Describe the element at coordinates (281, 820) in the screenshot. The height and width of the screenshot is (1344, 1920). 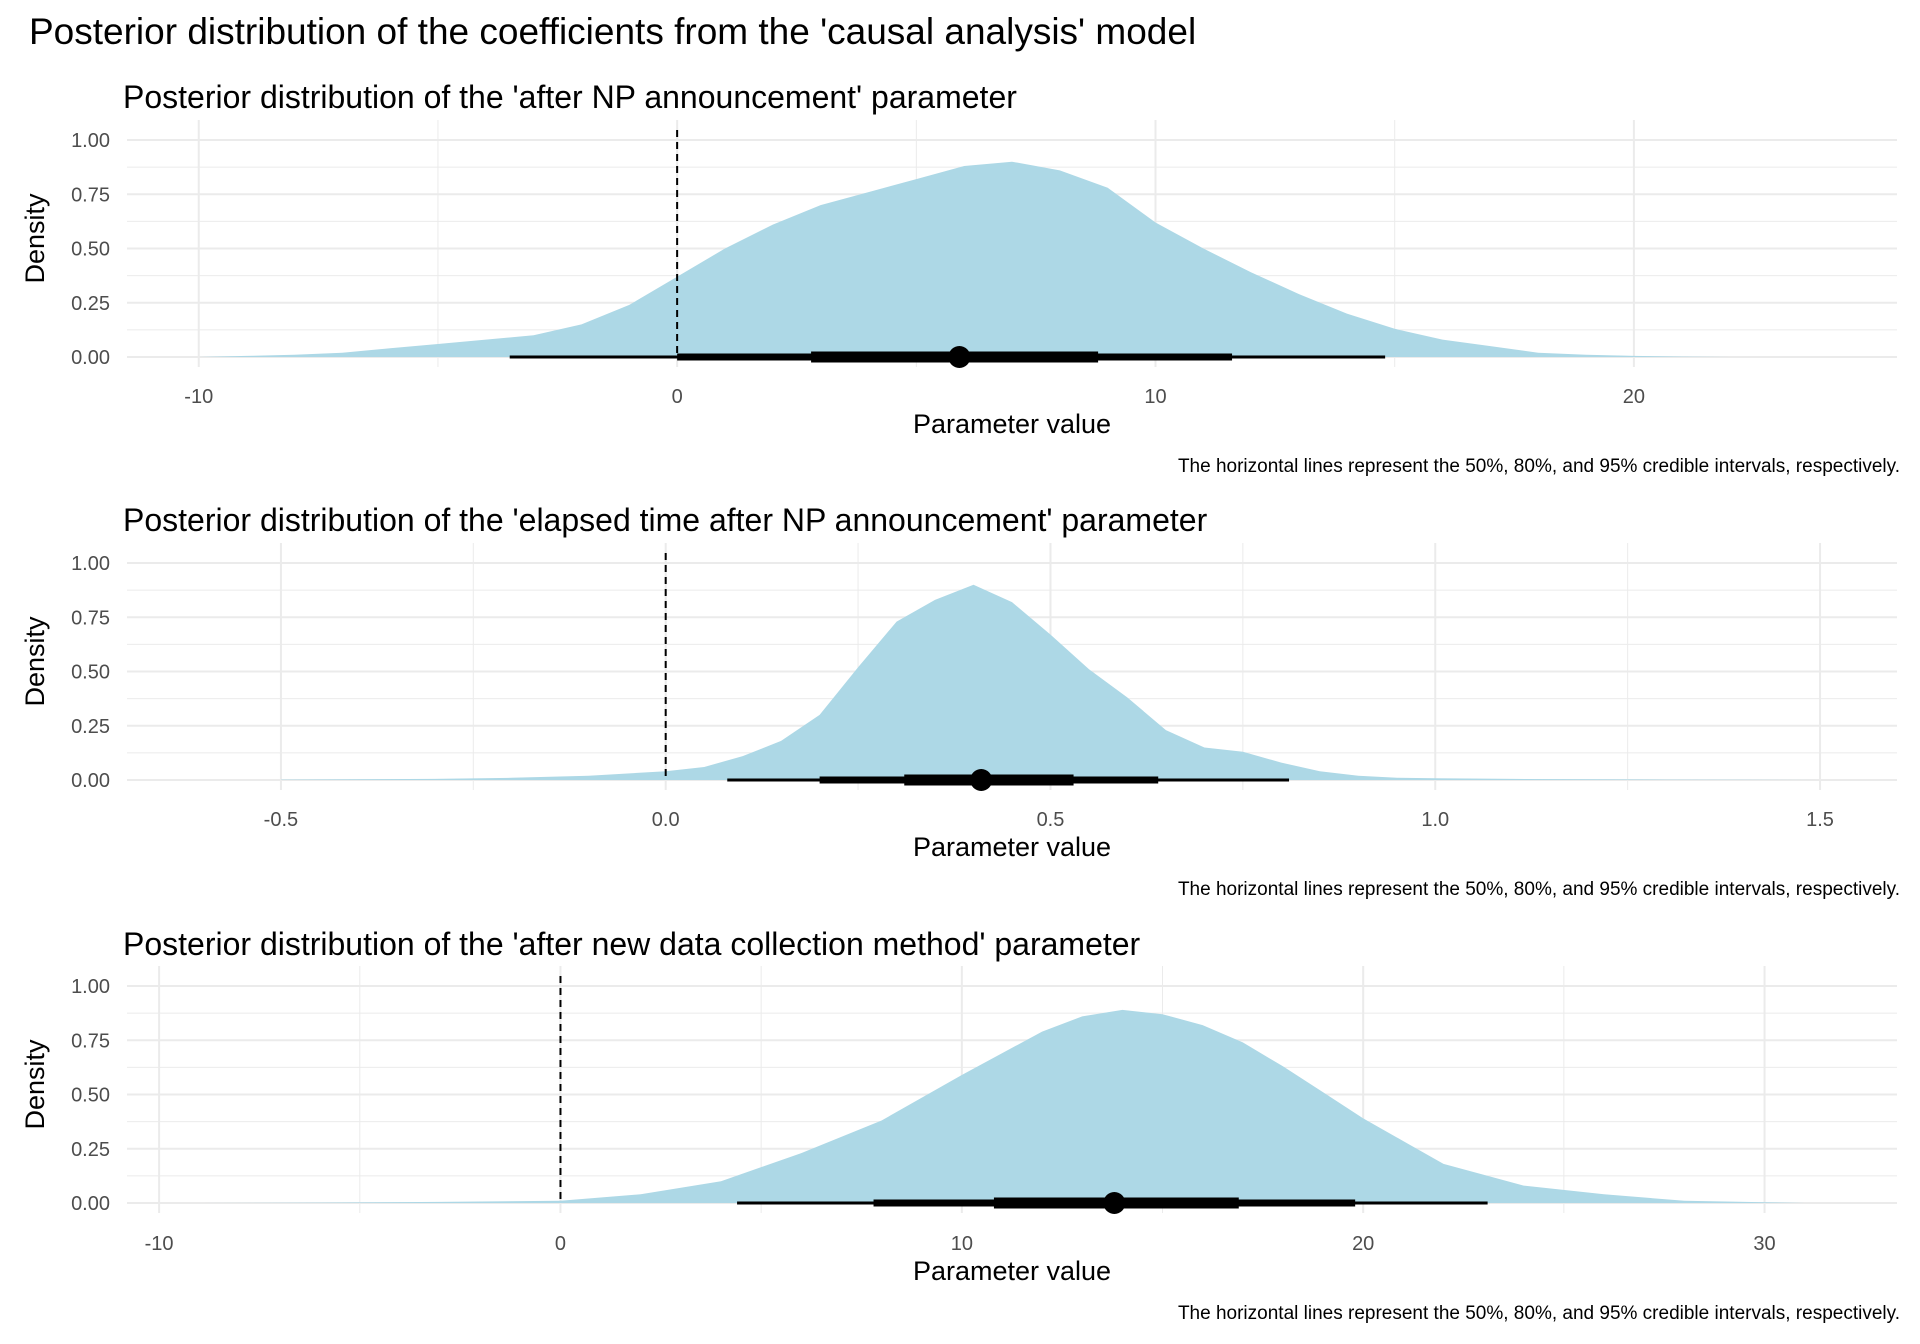
I see `x-tick-label: -0.5` at that location.